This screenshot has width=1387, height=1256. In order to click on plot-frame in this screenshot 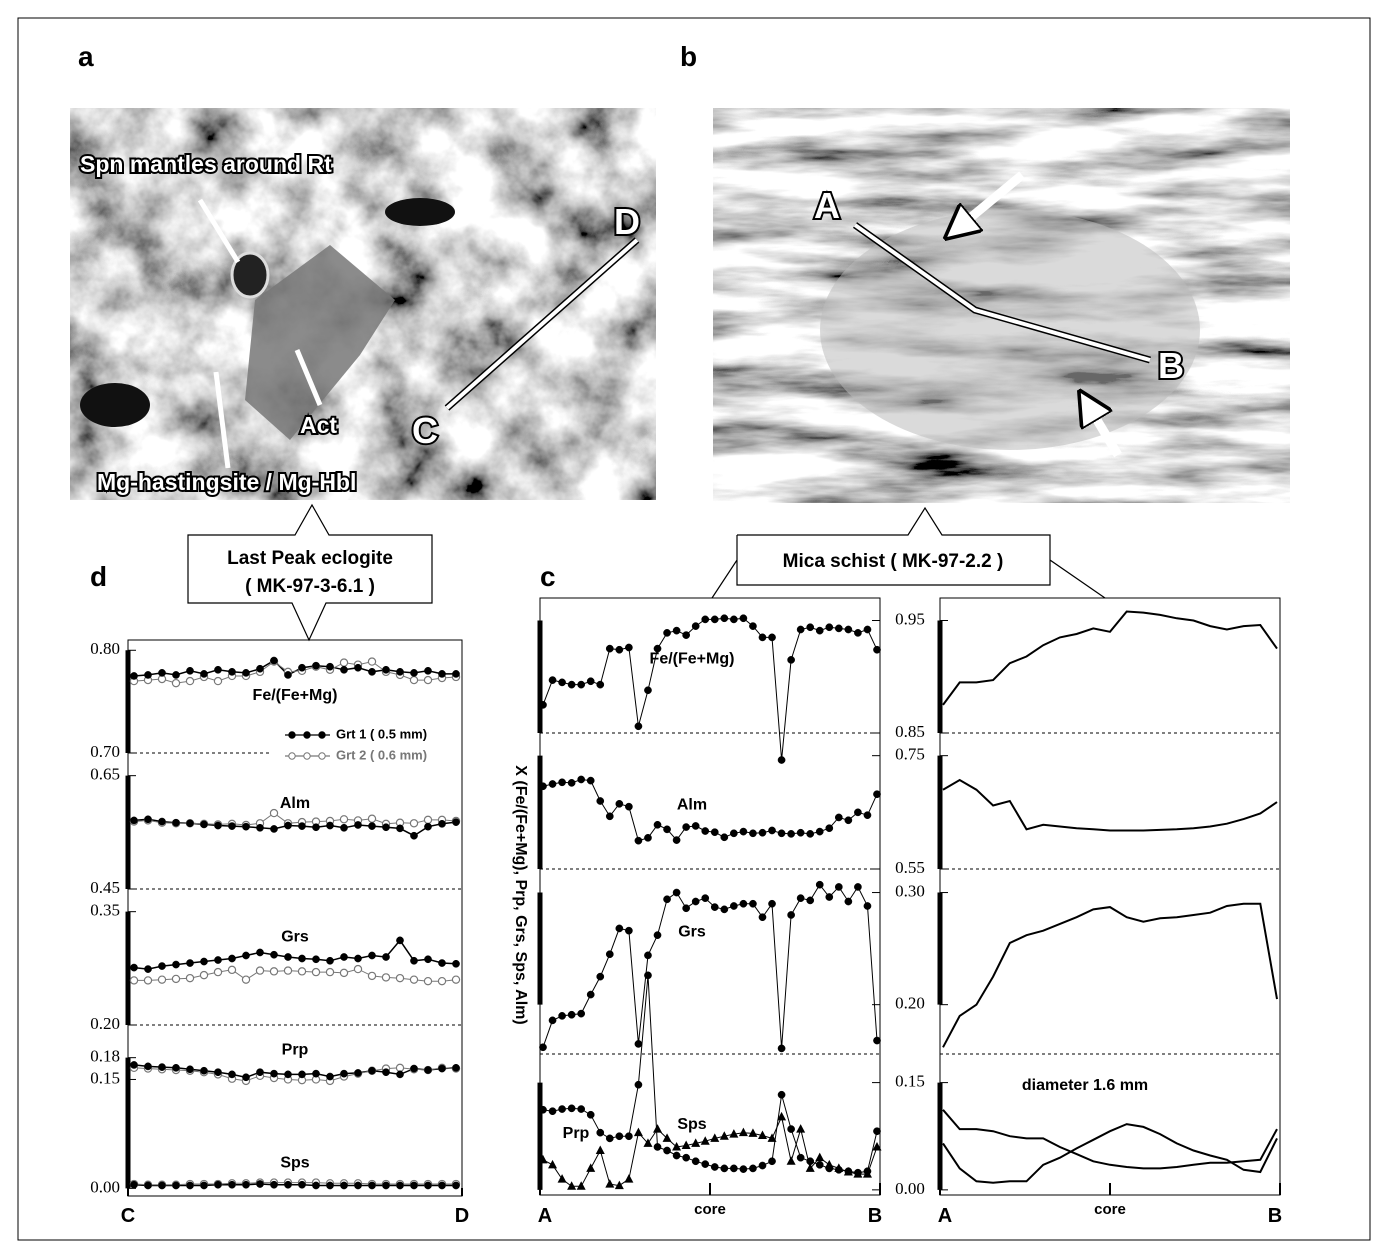, I will do `click(1110, 896)`.